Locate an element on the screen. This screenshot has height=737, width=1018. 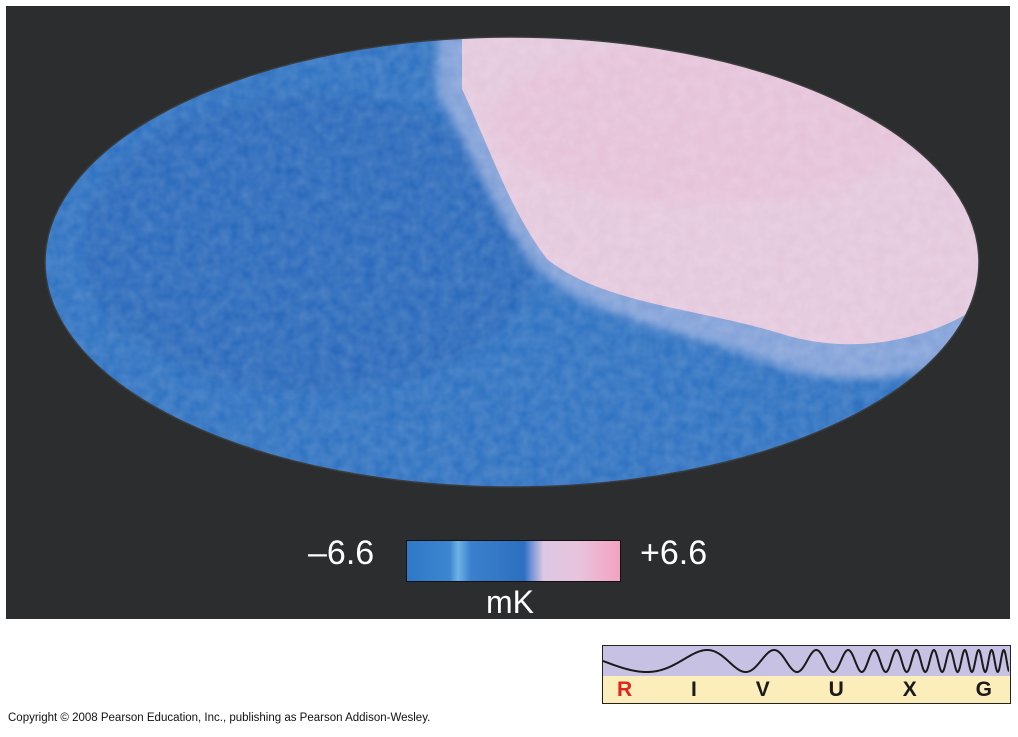
colorbar is located at coordinates (513, 561).